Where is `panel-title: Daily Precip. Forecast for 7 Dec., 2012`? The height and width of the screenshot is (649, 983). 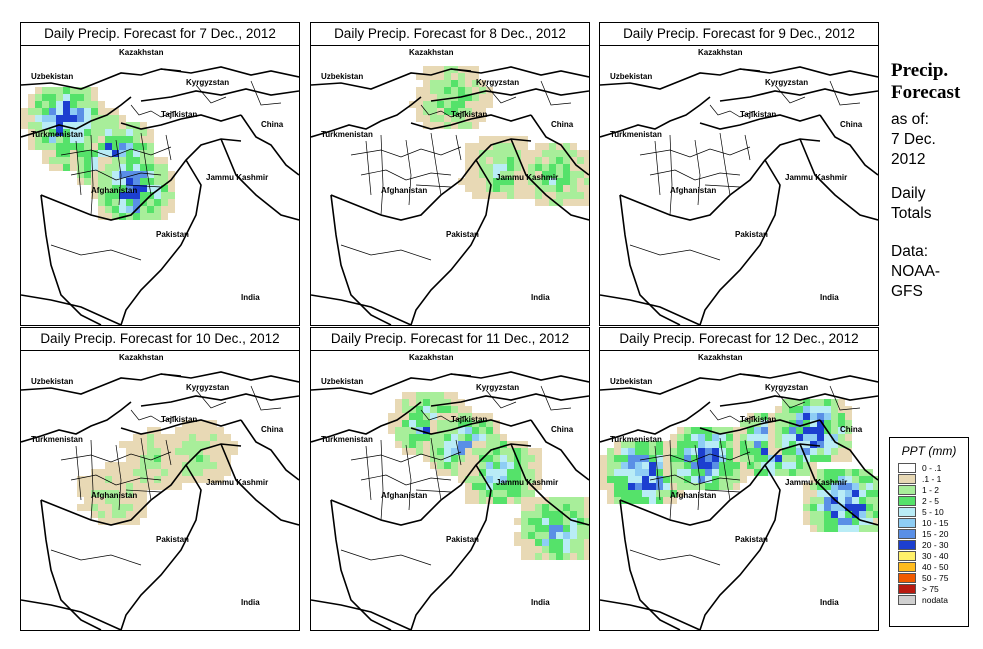 panel-title: Daily Precip. Forecast for 7 Dec., 2012 is located at coordinates (160, 34).